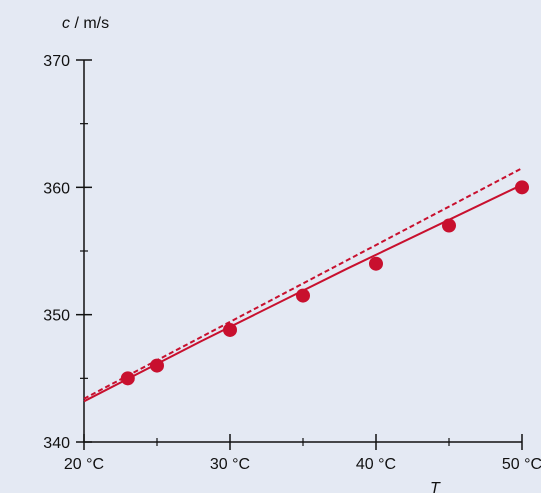  What do you see at coordinates (435, 486) in the screenshot?
I see `x-axis-symbol: T` at bounding box center [435, 486].